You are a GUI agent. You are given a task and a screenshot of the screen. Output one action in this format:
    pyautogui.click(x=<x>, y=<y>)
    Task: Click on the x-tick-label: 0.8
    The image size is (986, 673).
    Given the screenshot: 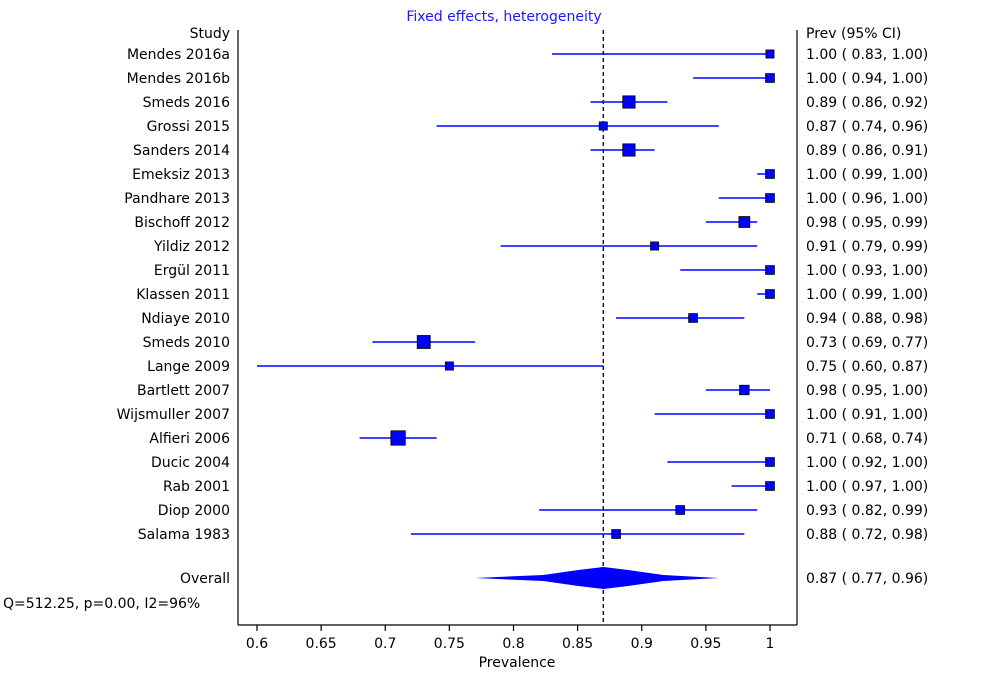 What is the action you would take?
    pyautogui.click(x=513, y=644)
    